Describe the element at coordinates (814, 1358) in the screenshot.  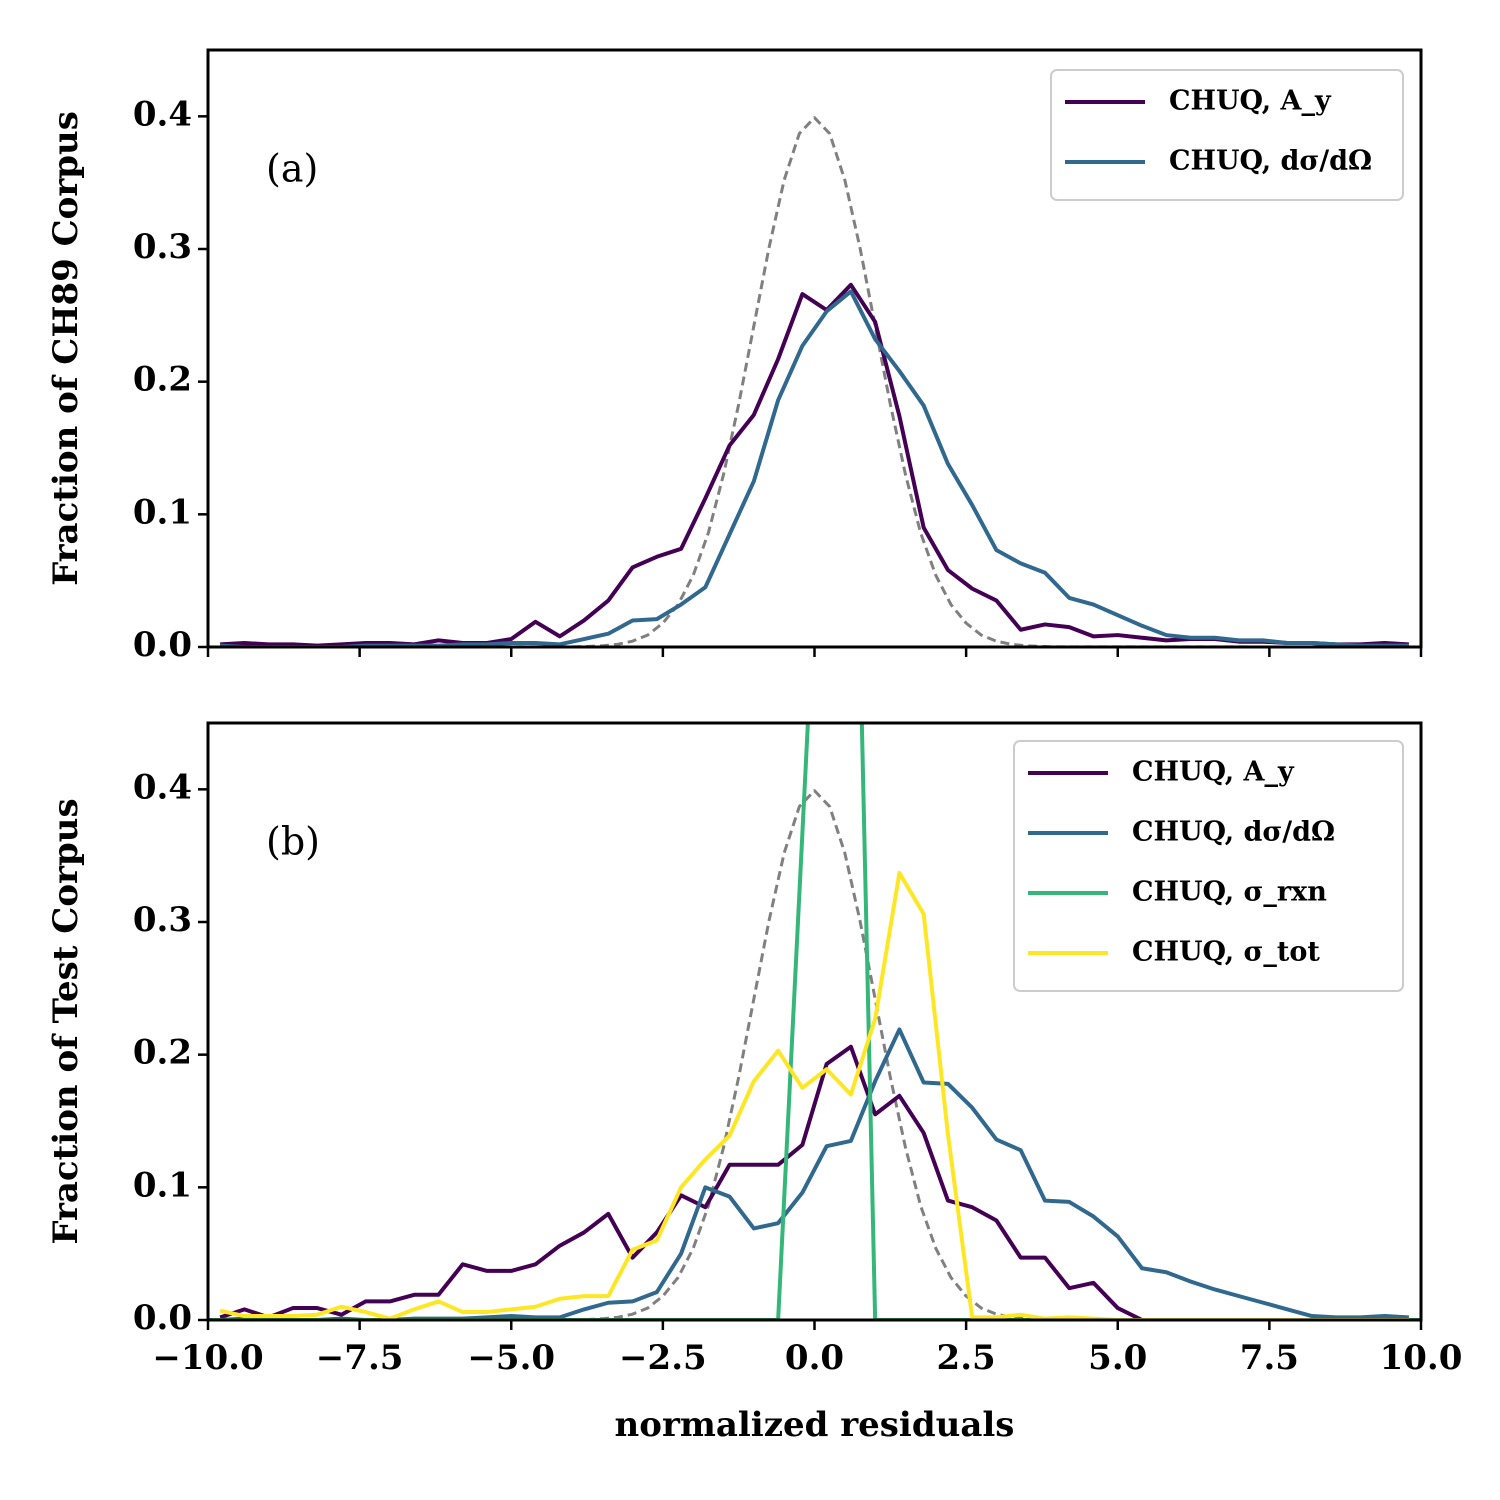
I see `x-tick-label: 0.0` at that location.